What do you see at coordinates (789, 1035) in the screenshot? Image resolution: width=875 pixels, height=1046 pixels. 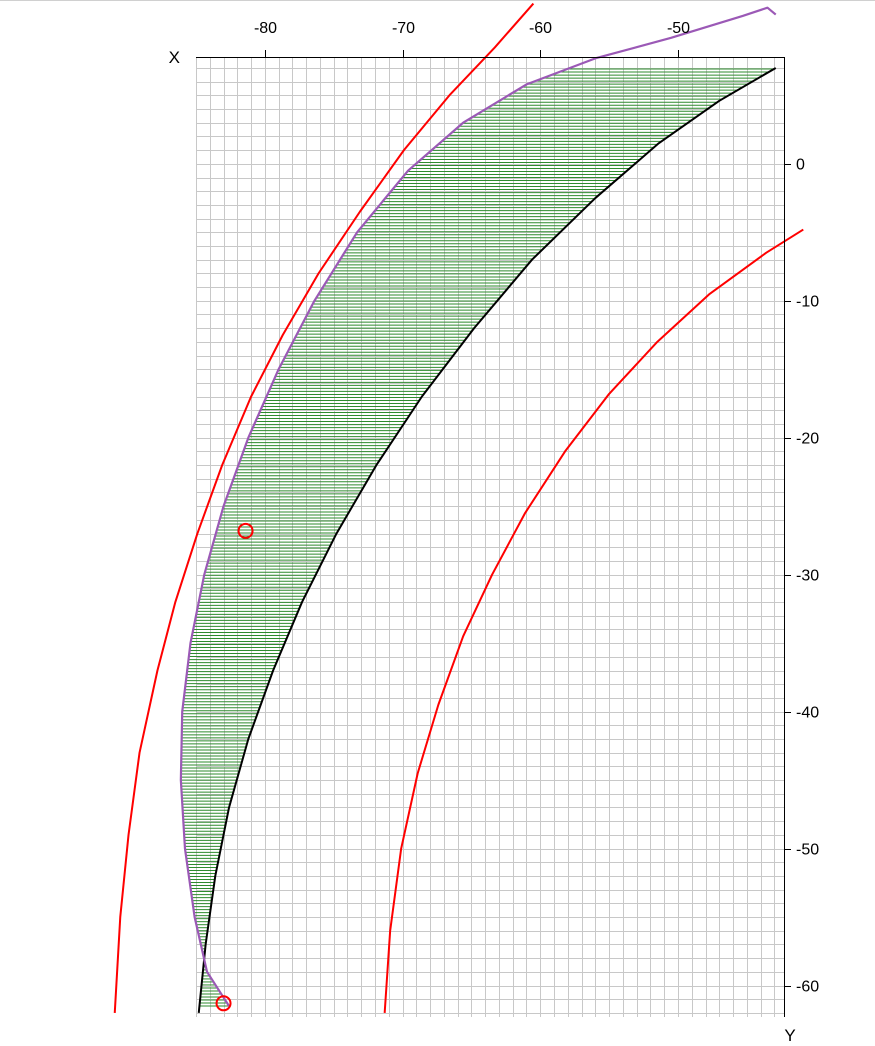 I see `y-axis-name: Y` at bounding box center [789, 1035].